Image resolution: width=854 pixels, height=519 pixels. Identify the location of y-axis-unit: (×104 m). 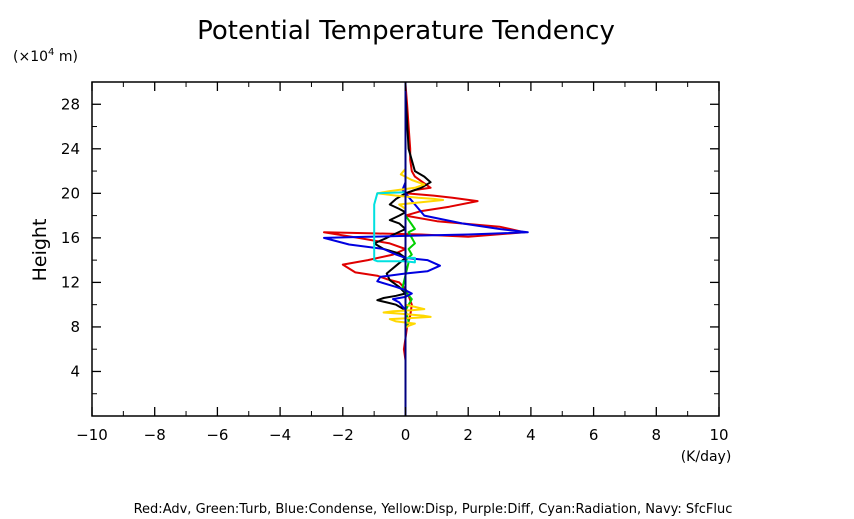
(45, 56).